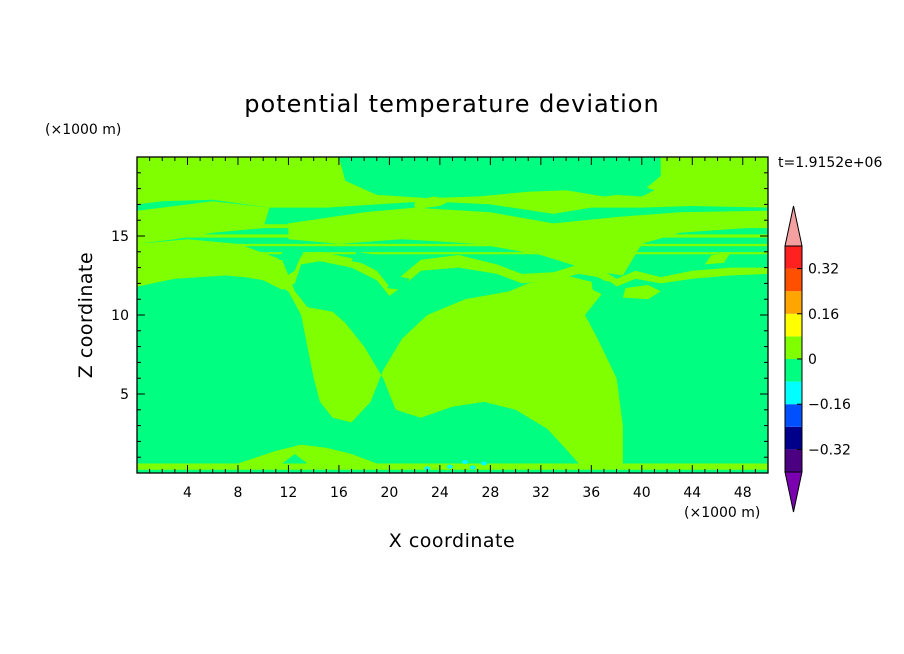 Image resolution: width=904 pixels, height=654 pixels. What do you see at coordinates (456, 465) in the screenshot?
I see `cold-spots` at bounding box center [456, 465].